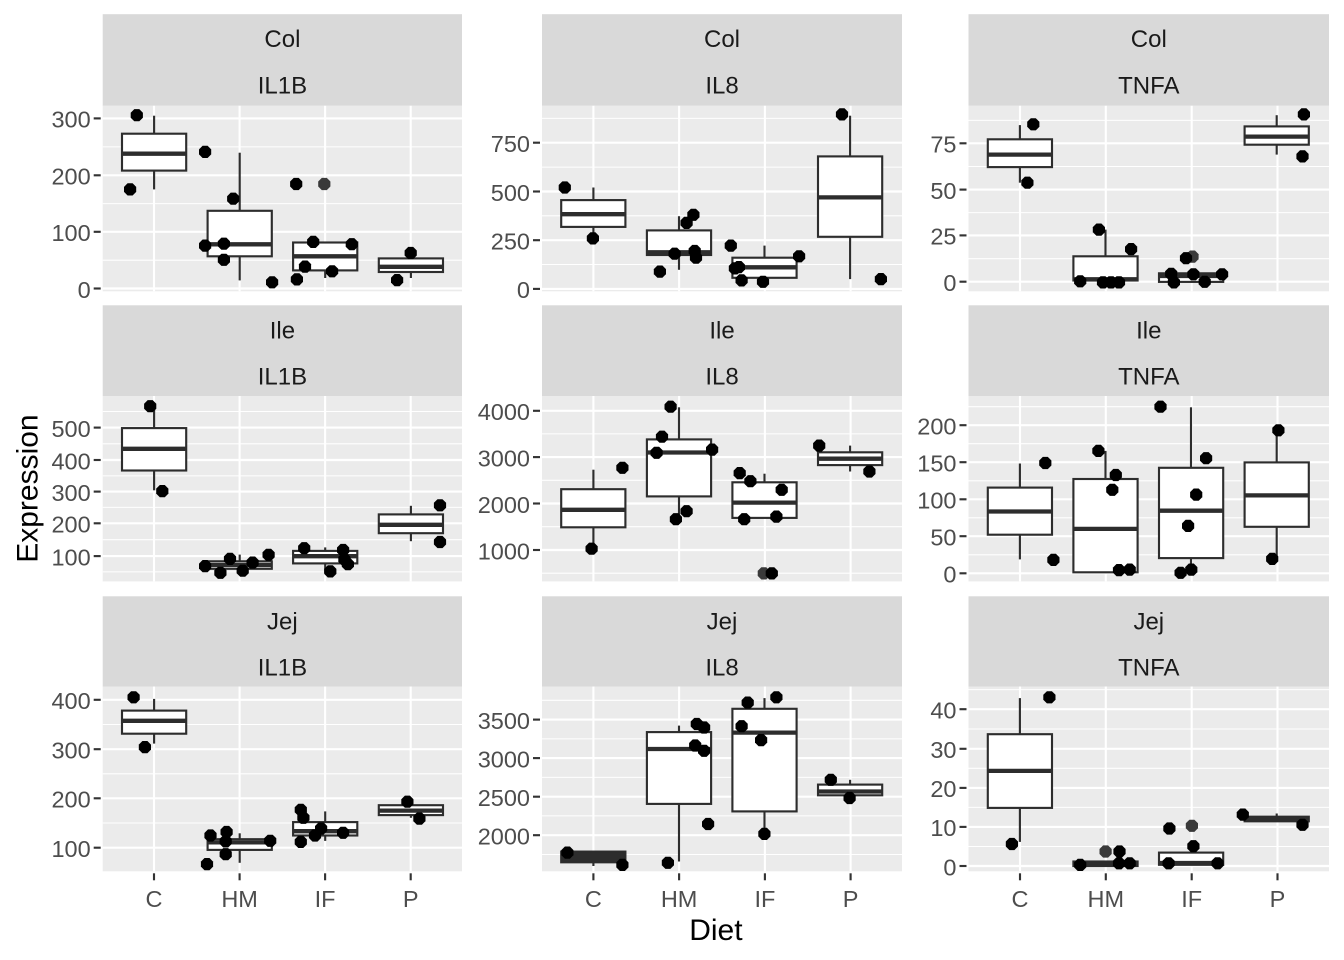  Describe the element at coordinates (504, 551) in the screenshot. I see `svg-text: 1000` at that location.